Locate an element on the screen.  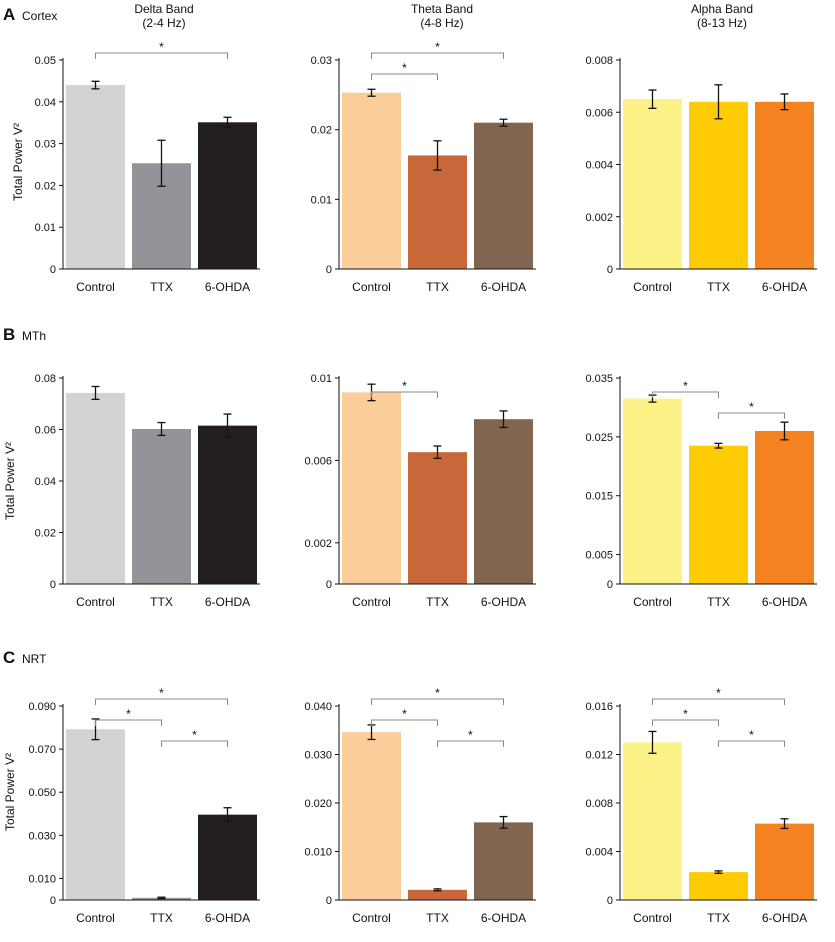
band-range-theta: (4-8 Hz) is located at coordinates (441, 23).